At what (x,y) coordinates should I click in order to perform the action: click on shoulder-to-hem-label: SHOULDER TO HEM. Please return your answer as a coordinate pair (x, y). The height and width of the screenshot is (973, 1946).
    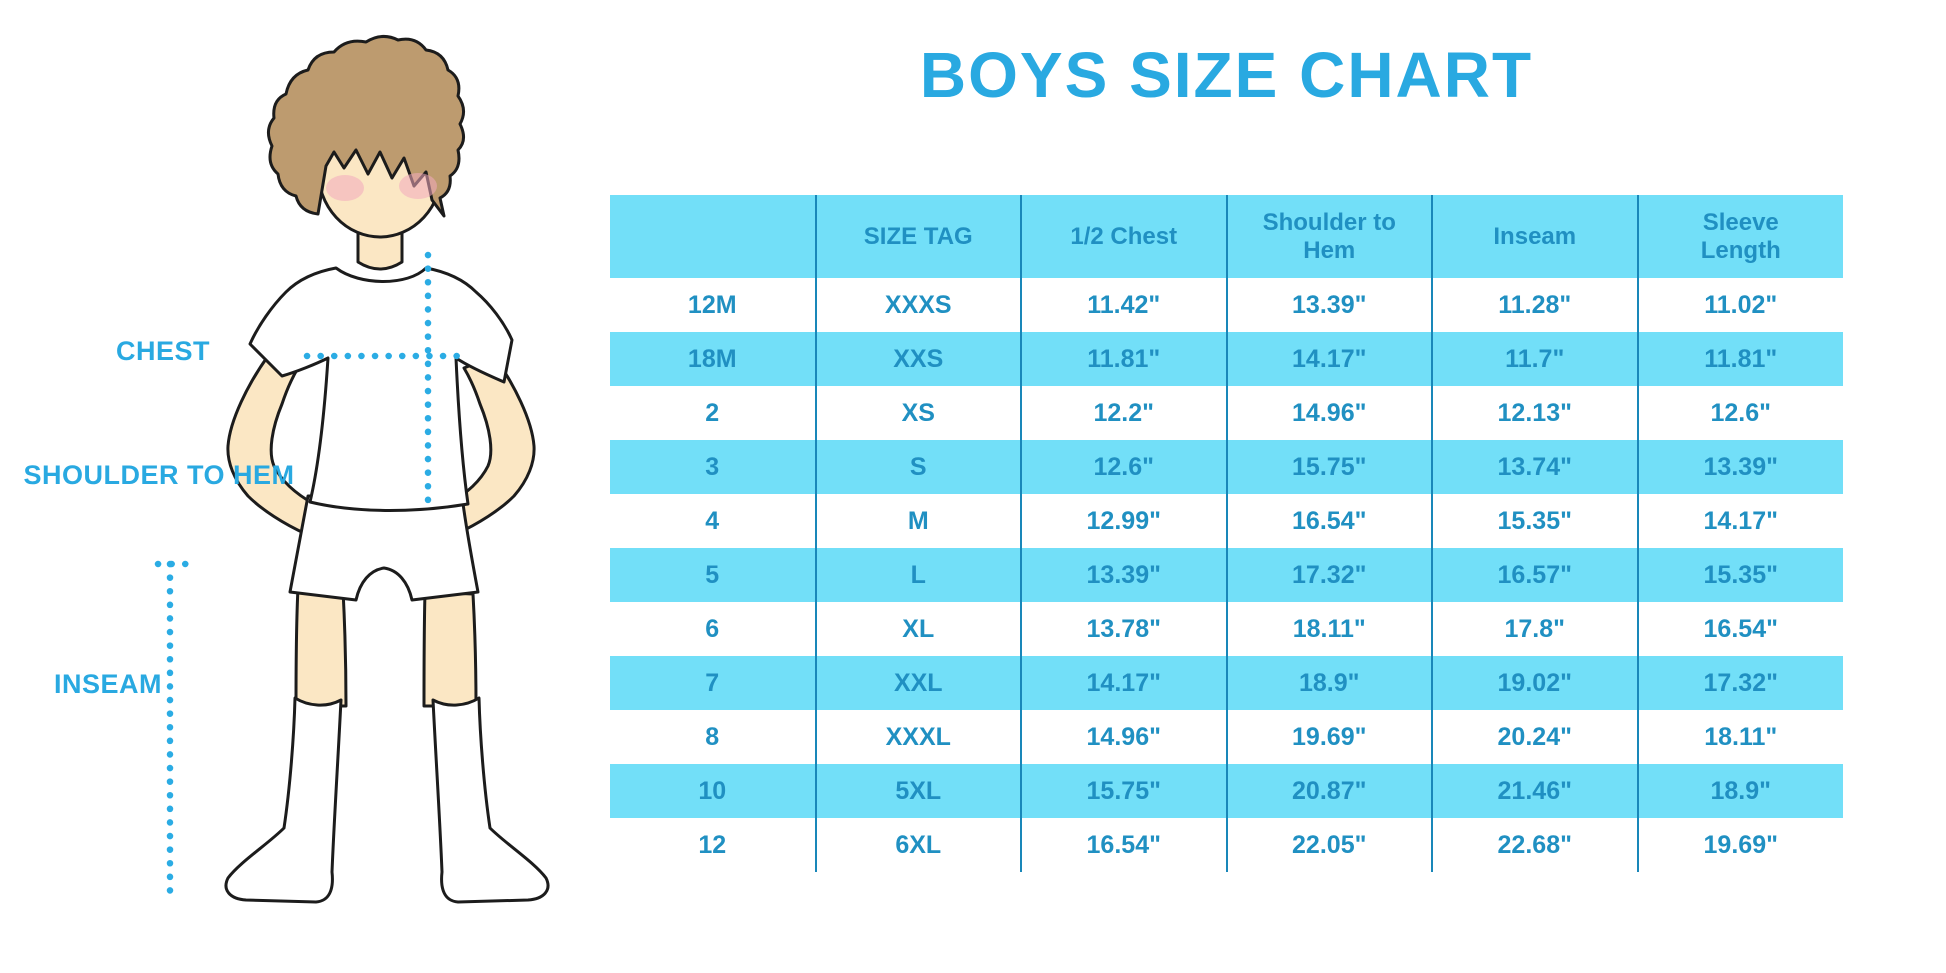
    Looking at the image, I should click on (159, 475).